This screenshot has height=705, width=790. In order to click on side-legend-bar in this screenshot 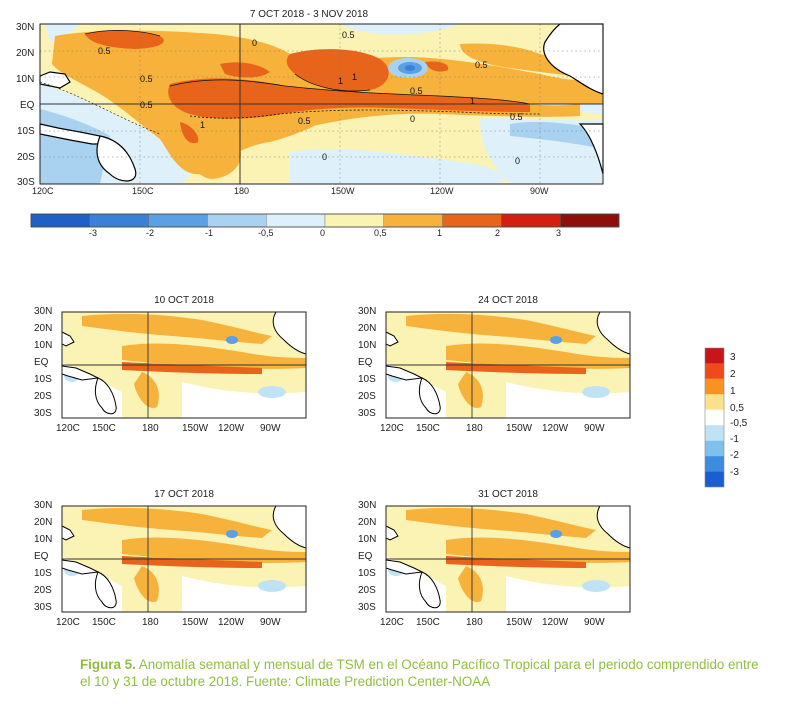, I will do `click(714, 417)`.